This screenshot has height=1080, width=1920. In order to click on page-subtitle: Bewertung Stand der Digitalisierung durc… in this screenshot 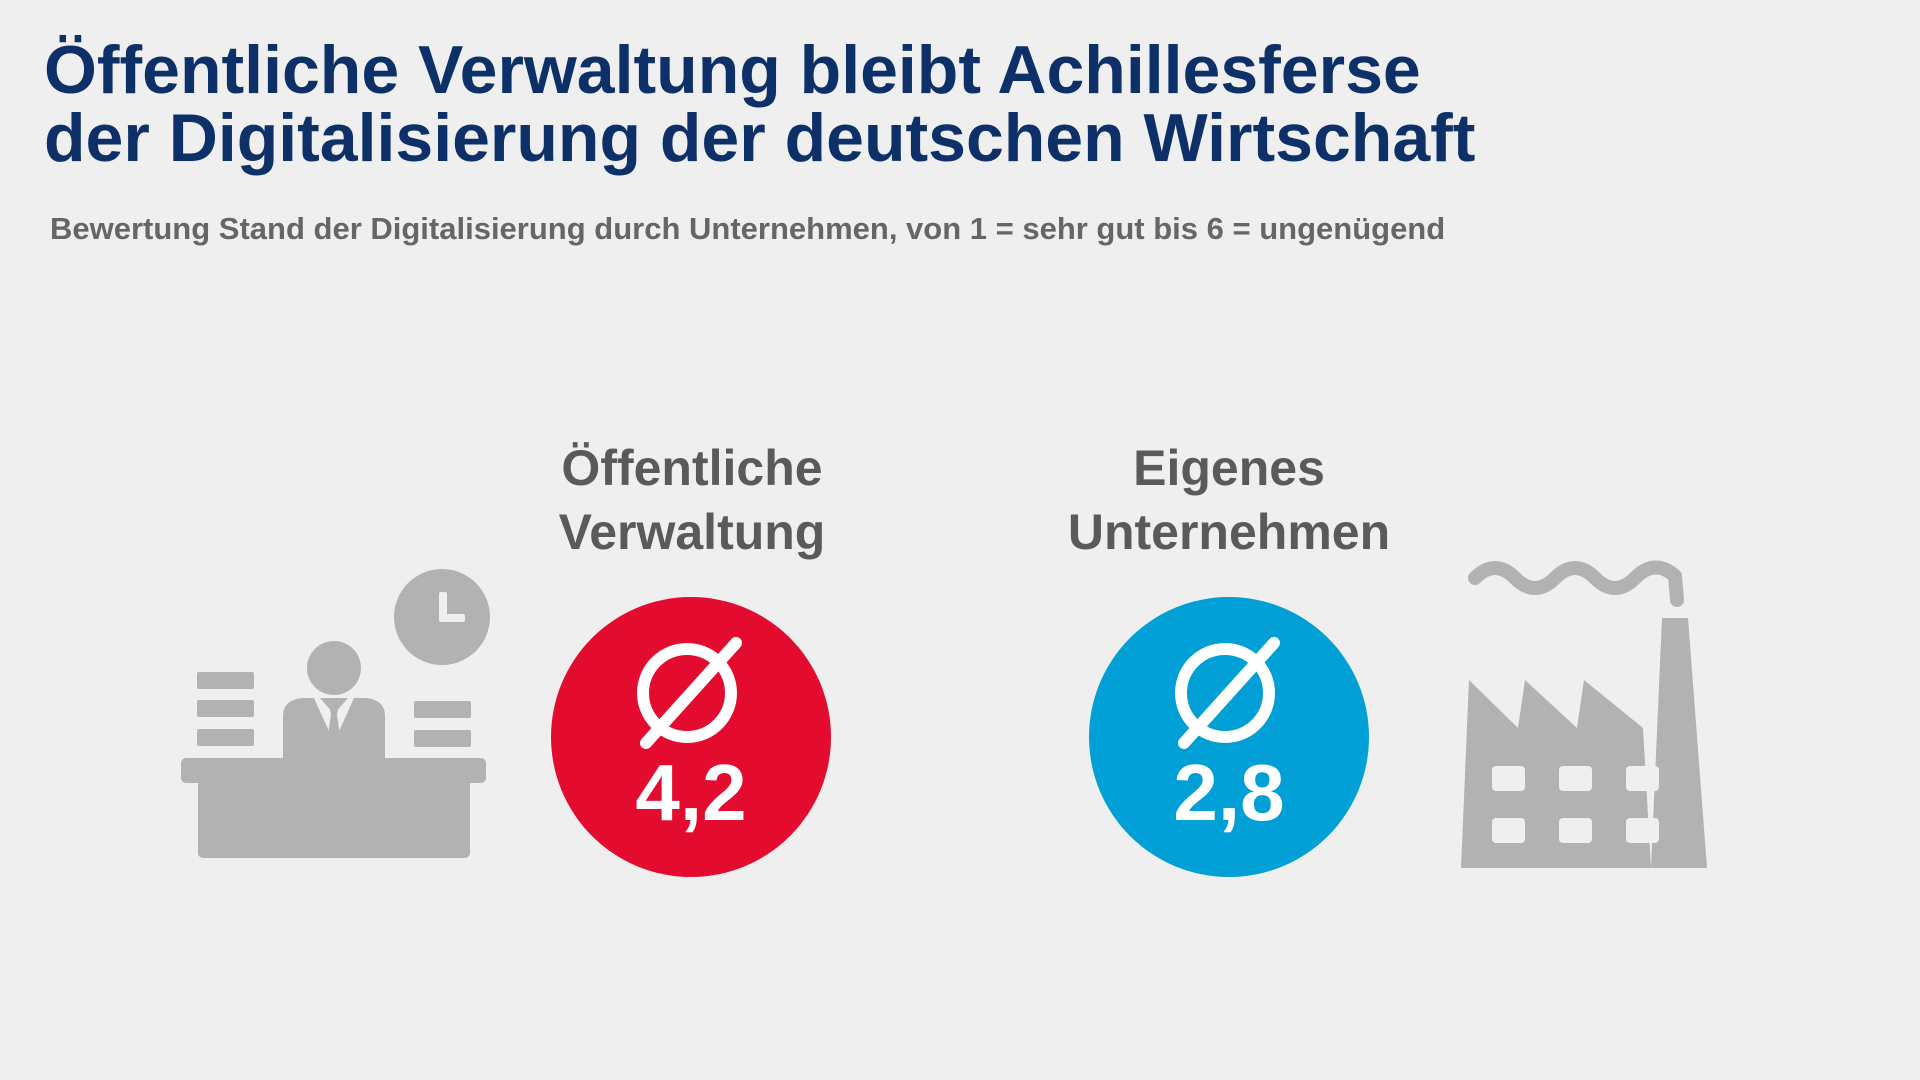, I will do `click(748, 228)`.